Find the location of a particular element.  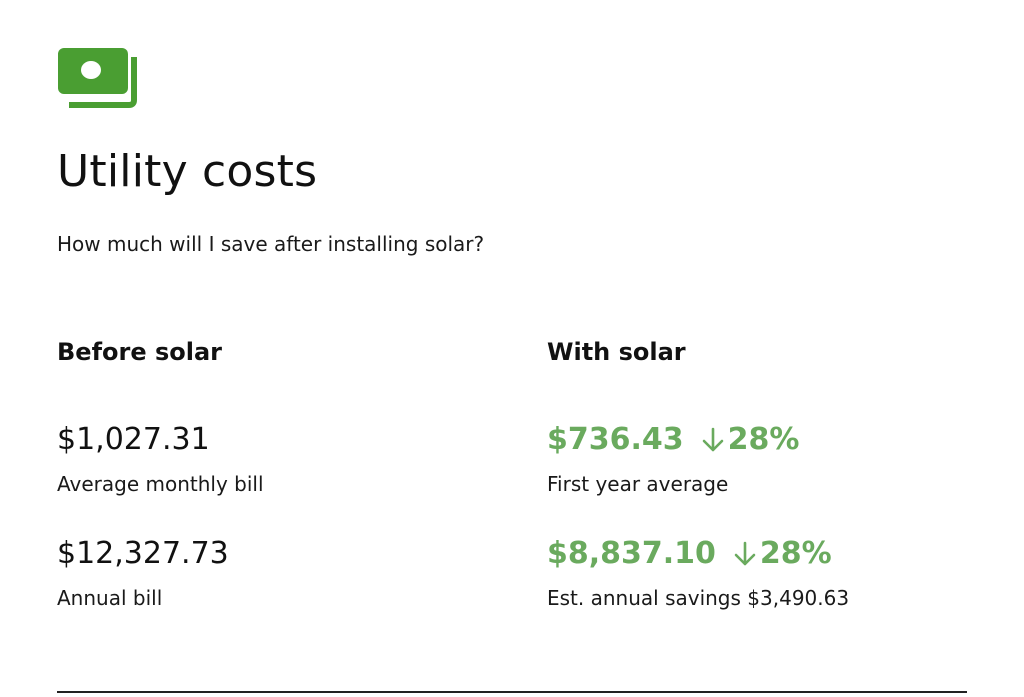

with-solar-heading: With solar is located at coordinates (616, 352).